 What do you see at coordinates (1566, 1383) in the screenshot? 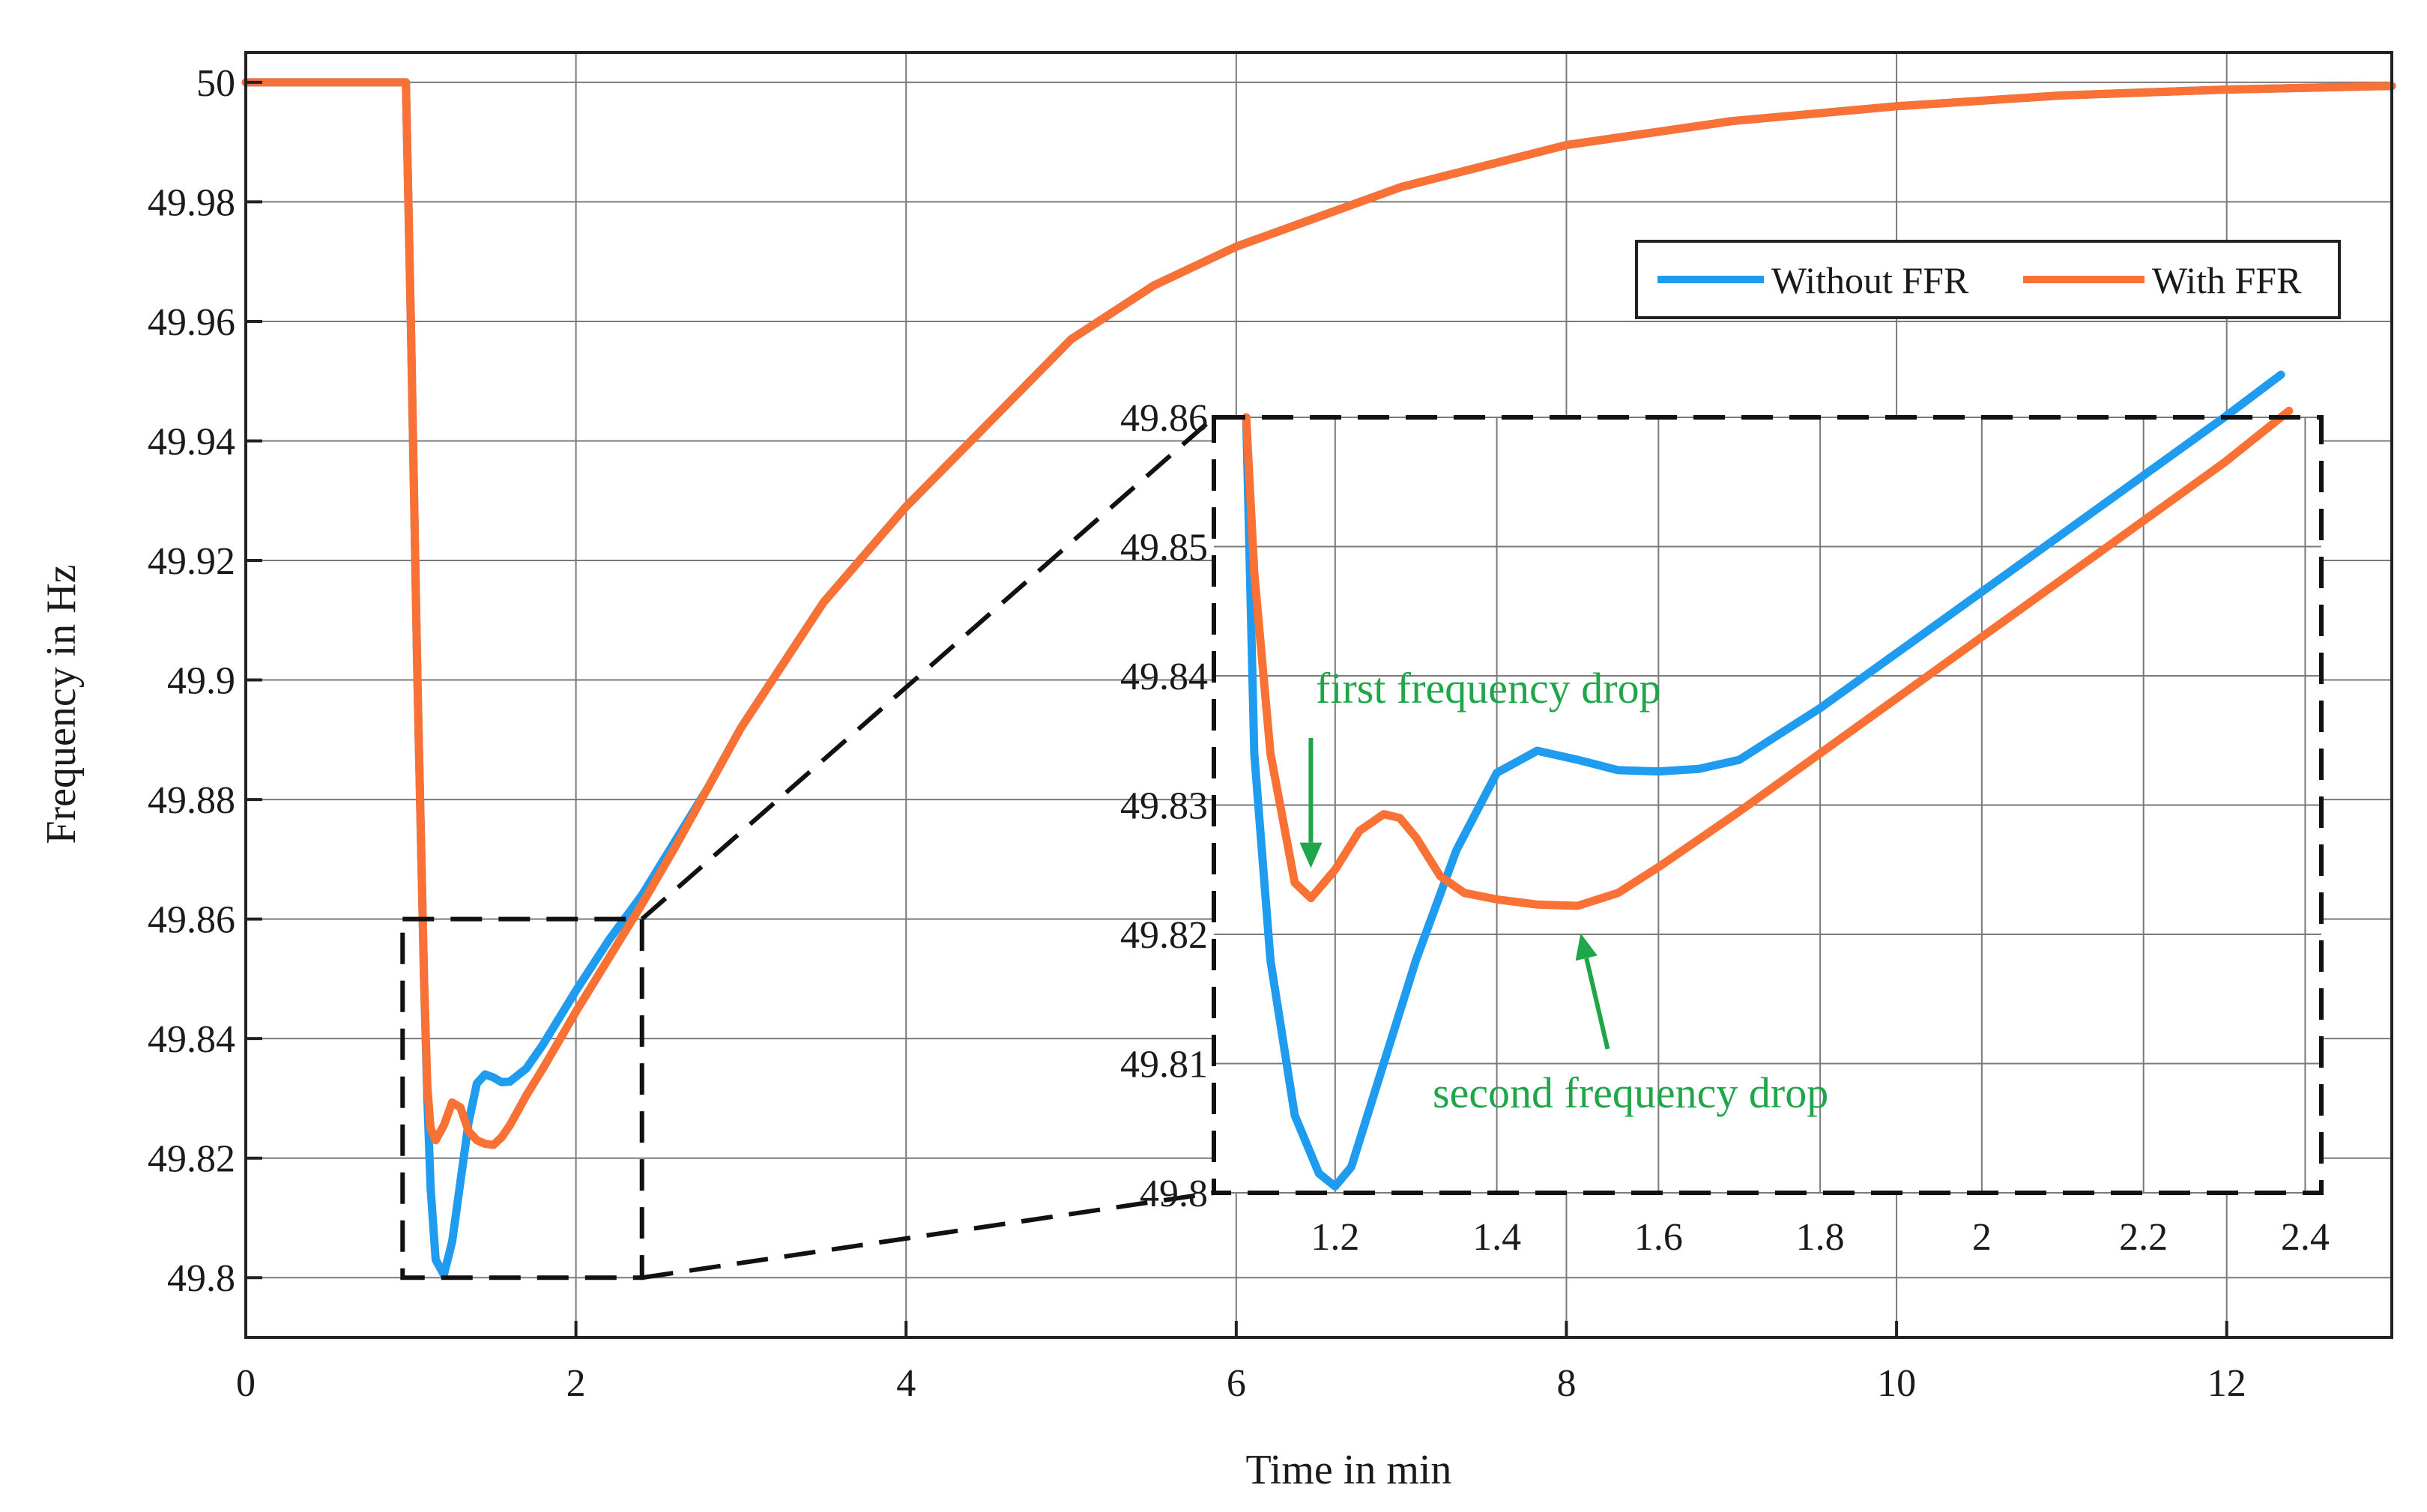
I see `main-x-tick-label-4: 8` at bounding box center [1566, 1383].